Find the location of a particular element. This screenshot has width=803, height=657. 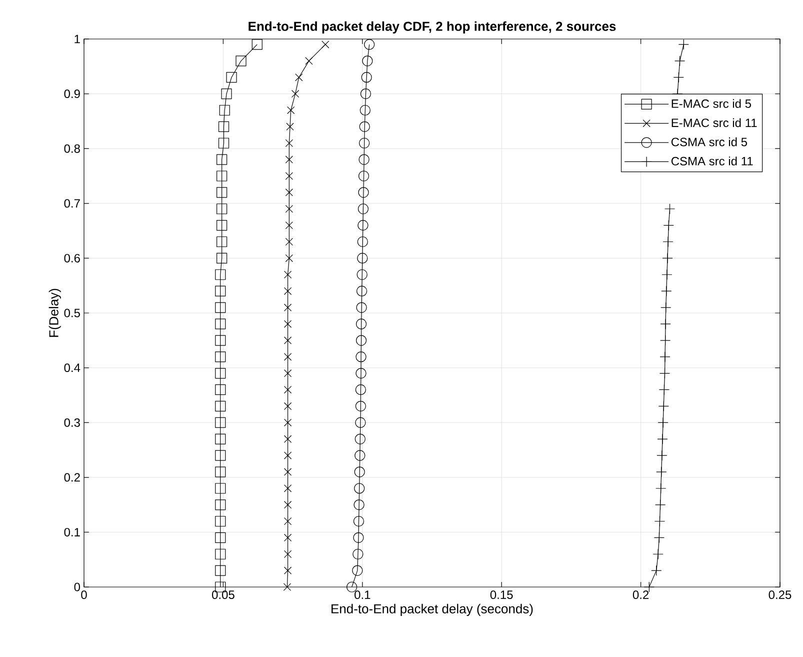

x-axis-title: End-to-End packet delay (seconds) is located at coordinates (432, 610).